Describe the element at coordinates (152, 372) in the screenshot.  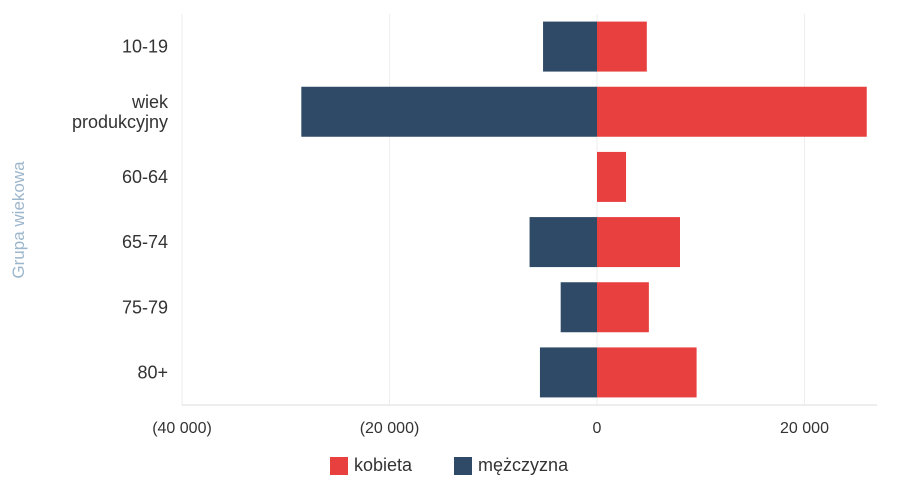
I see `category-label-5: 80+` at that location.